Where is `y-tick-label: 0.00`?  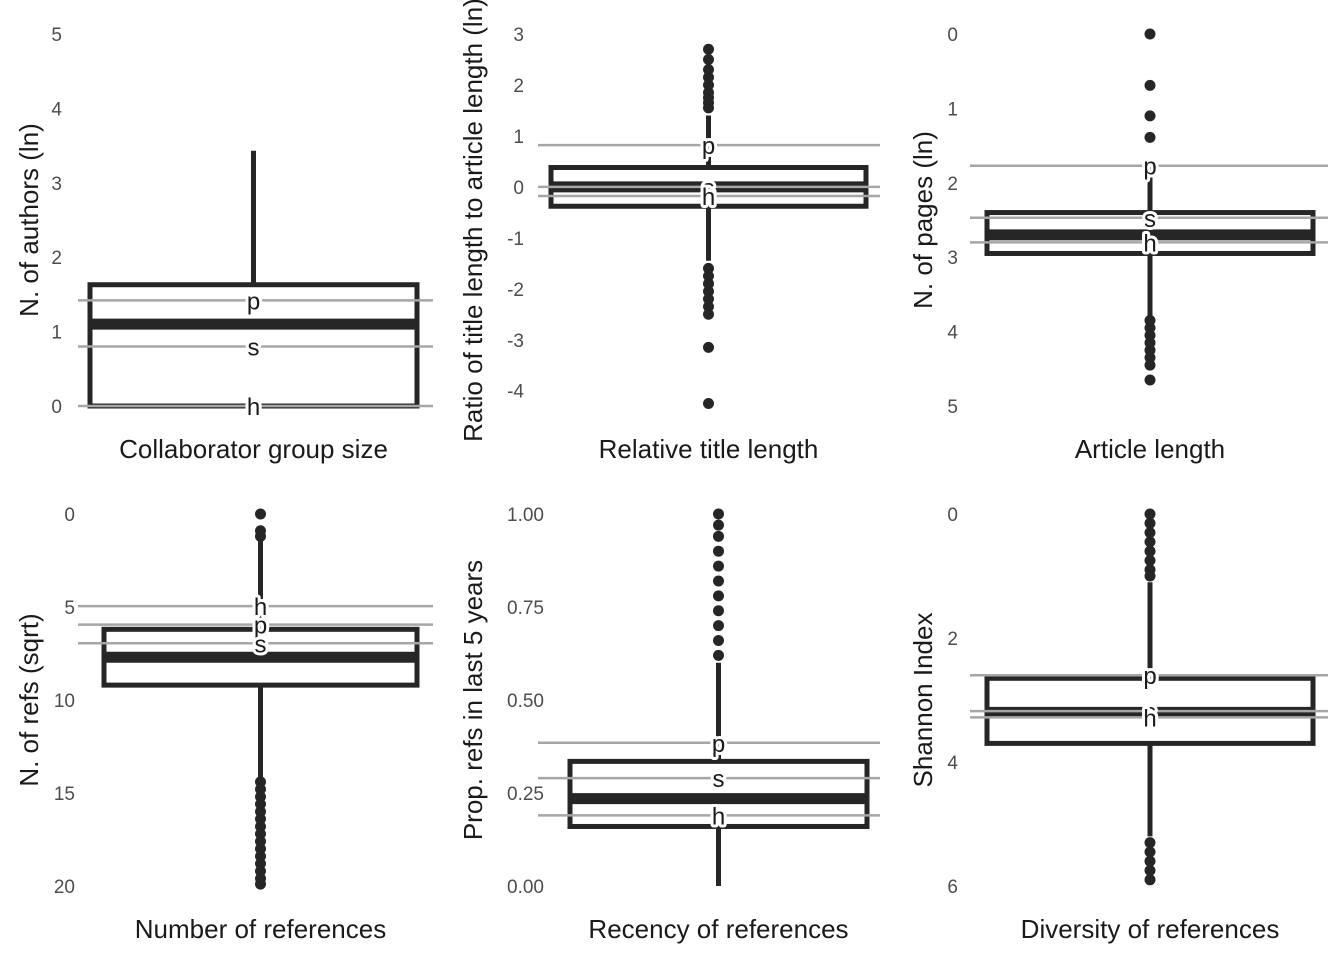
y-tick-label: 0.00 is located at coordinates (525, 887).